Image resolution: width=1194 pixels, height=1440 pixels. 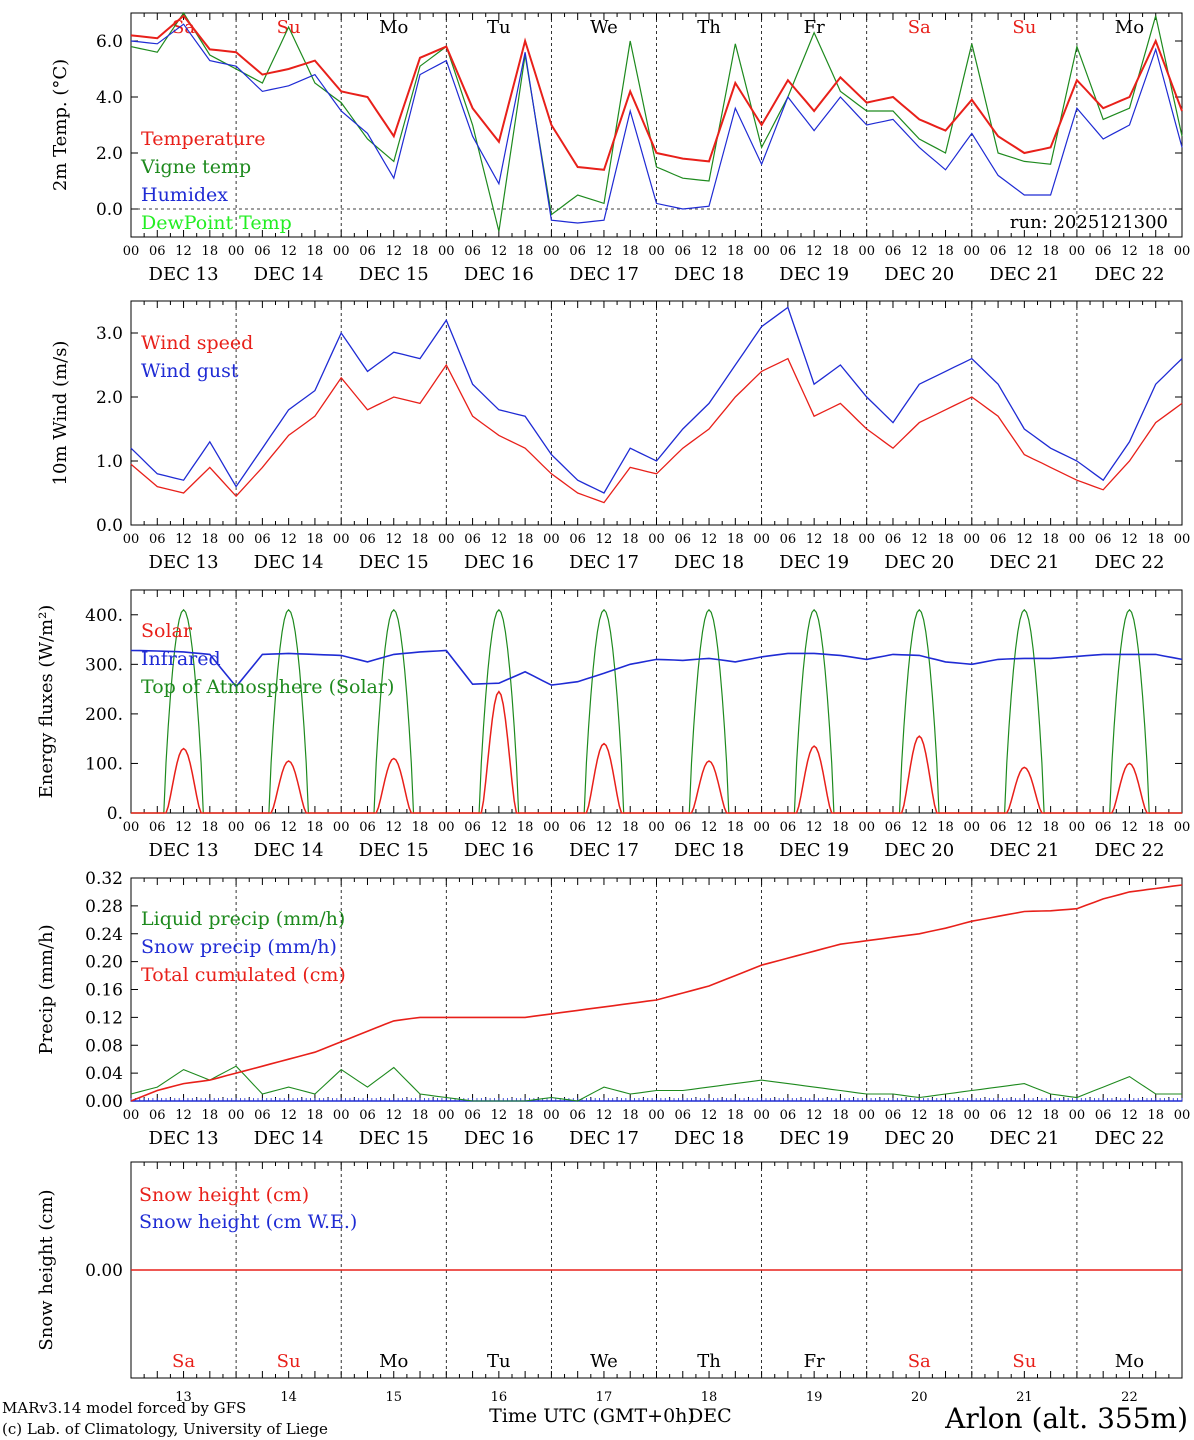 I want to click on y-tick-label: 0.00, so click(x=104, y=1271).